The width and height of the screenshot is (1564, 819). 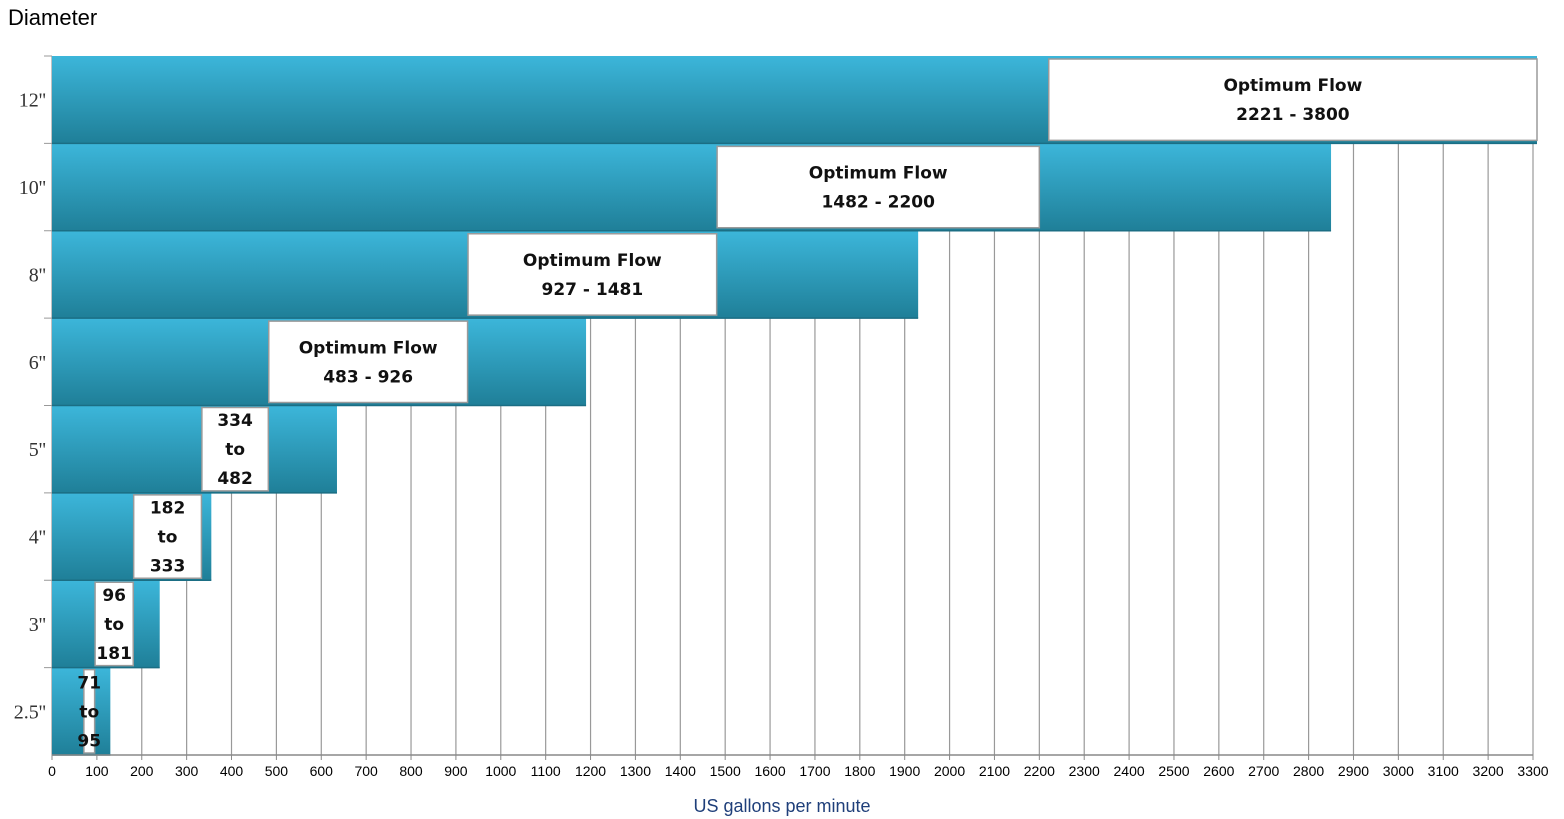 What do you see at coordinates (1293, 115) in the screenshot?
I see `optimum-label: 2221 - 3800` at bounding box center [1293, 115].